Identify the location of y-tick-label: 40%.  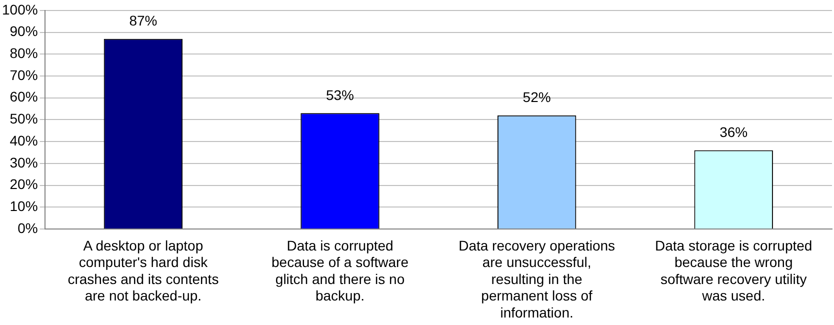
(24, 140).